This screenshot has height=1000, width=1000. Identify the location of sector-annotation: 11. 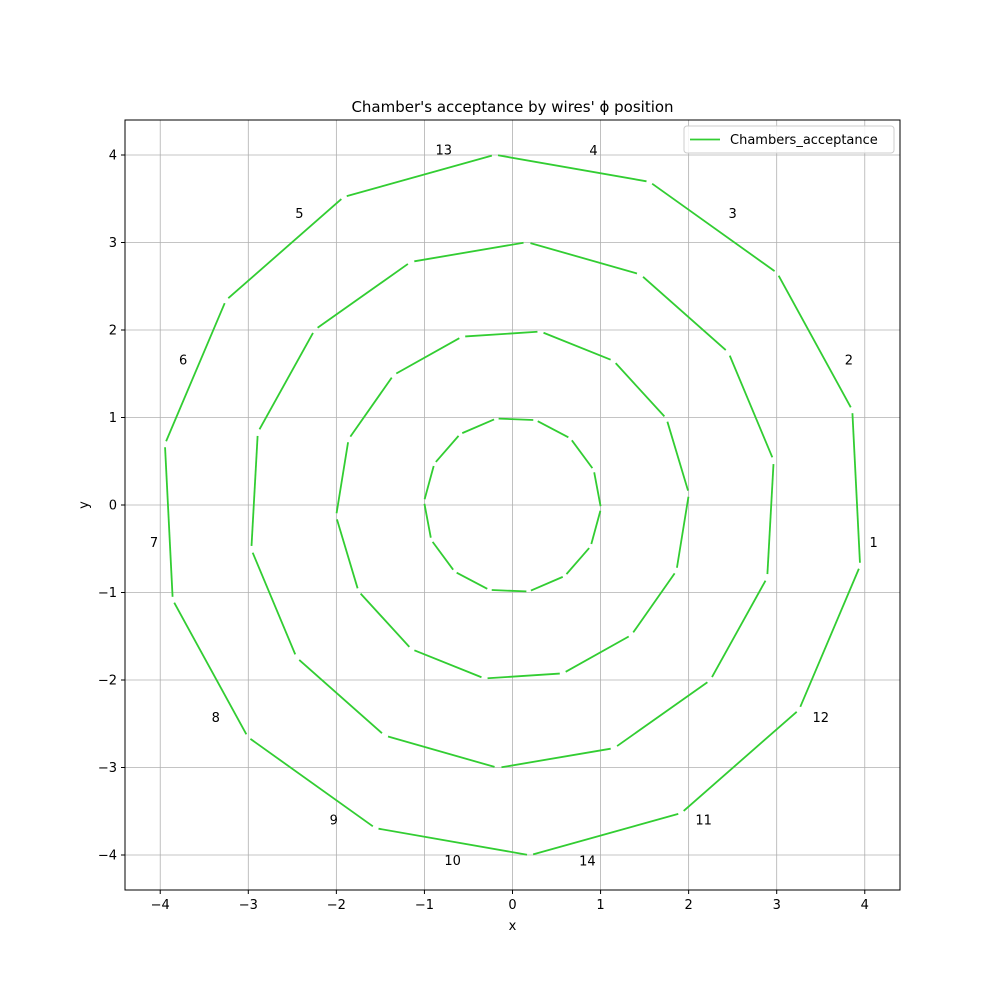
(703, 821).